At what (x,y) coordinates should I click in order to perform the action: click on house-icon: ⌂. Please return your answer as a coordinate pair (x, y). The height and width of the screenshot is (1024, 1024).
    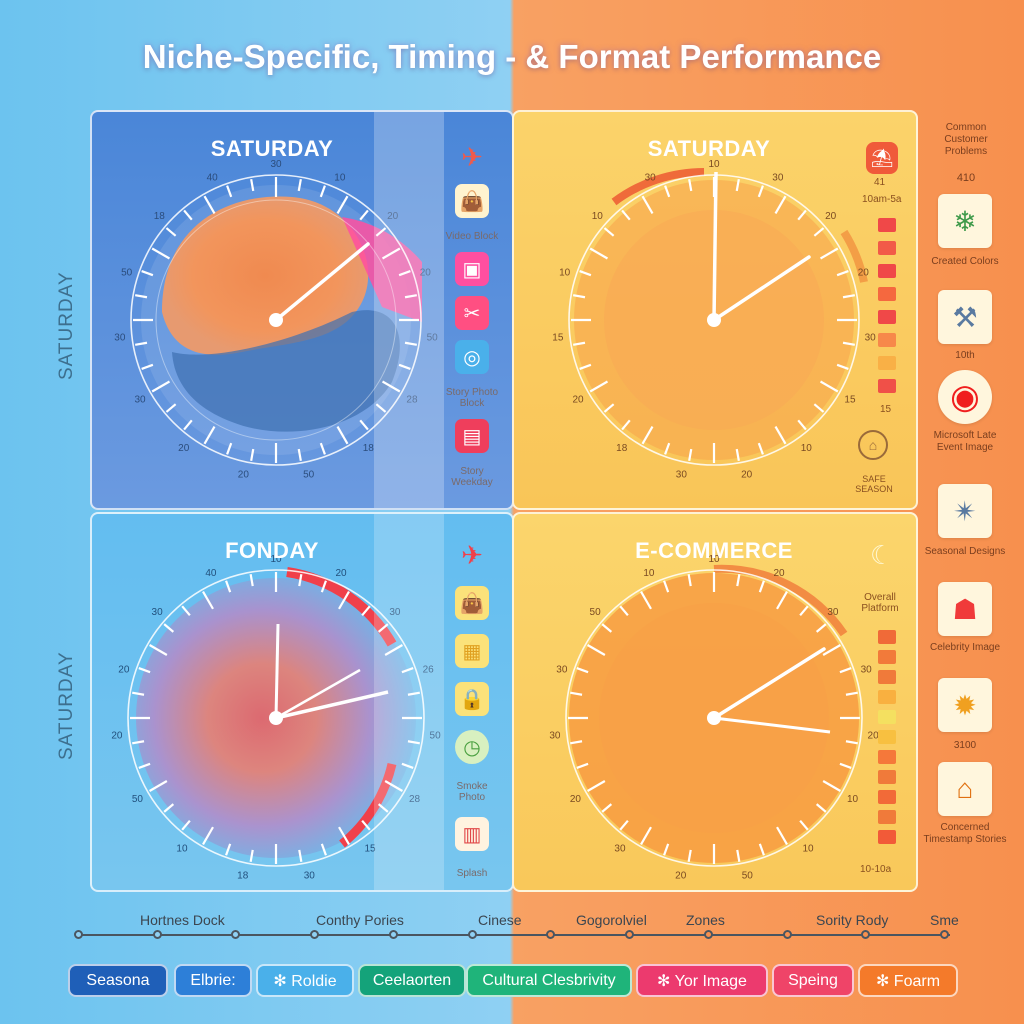
    Looking at the image, I should click on (965, 789).